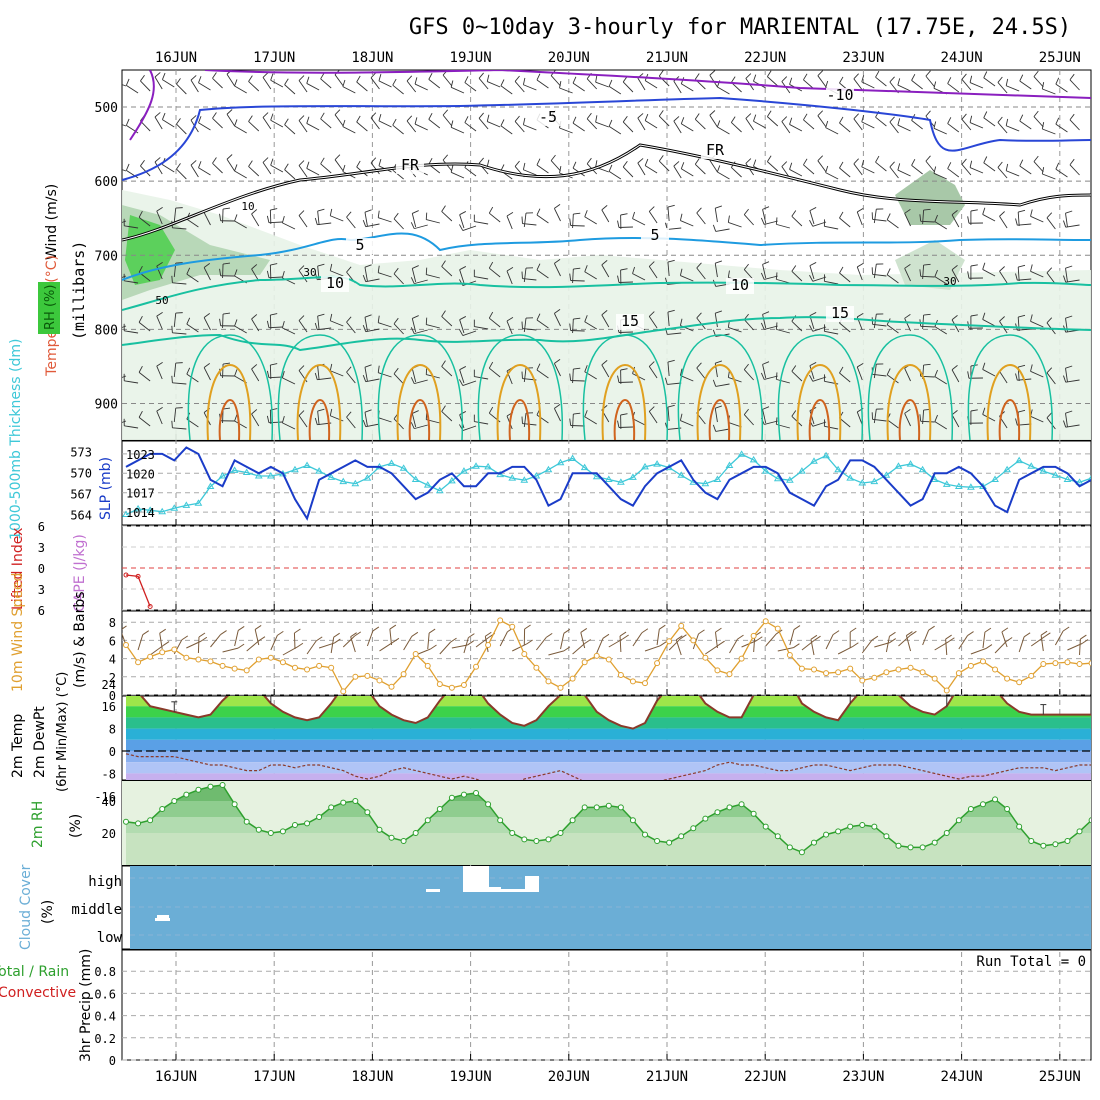 Image resolution: width=1100 pixels, height=1100 pixels. Describe the element at coordinates (80, 573) in the screenshot. I see `cape-label: CAPE (J/kg)` at that location.